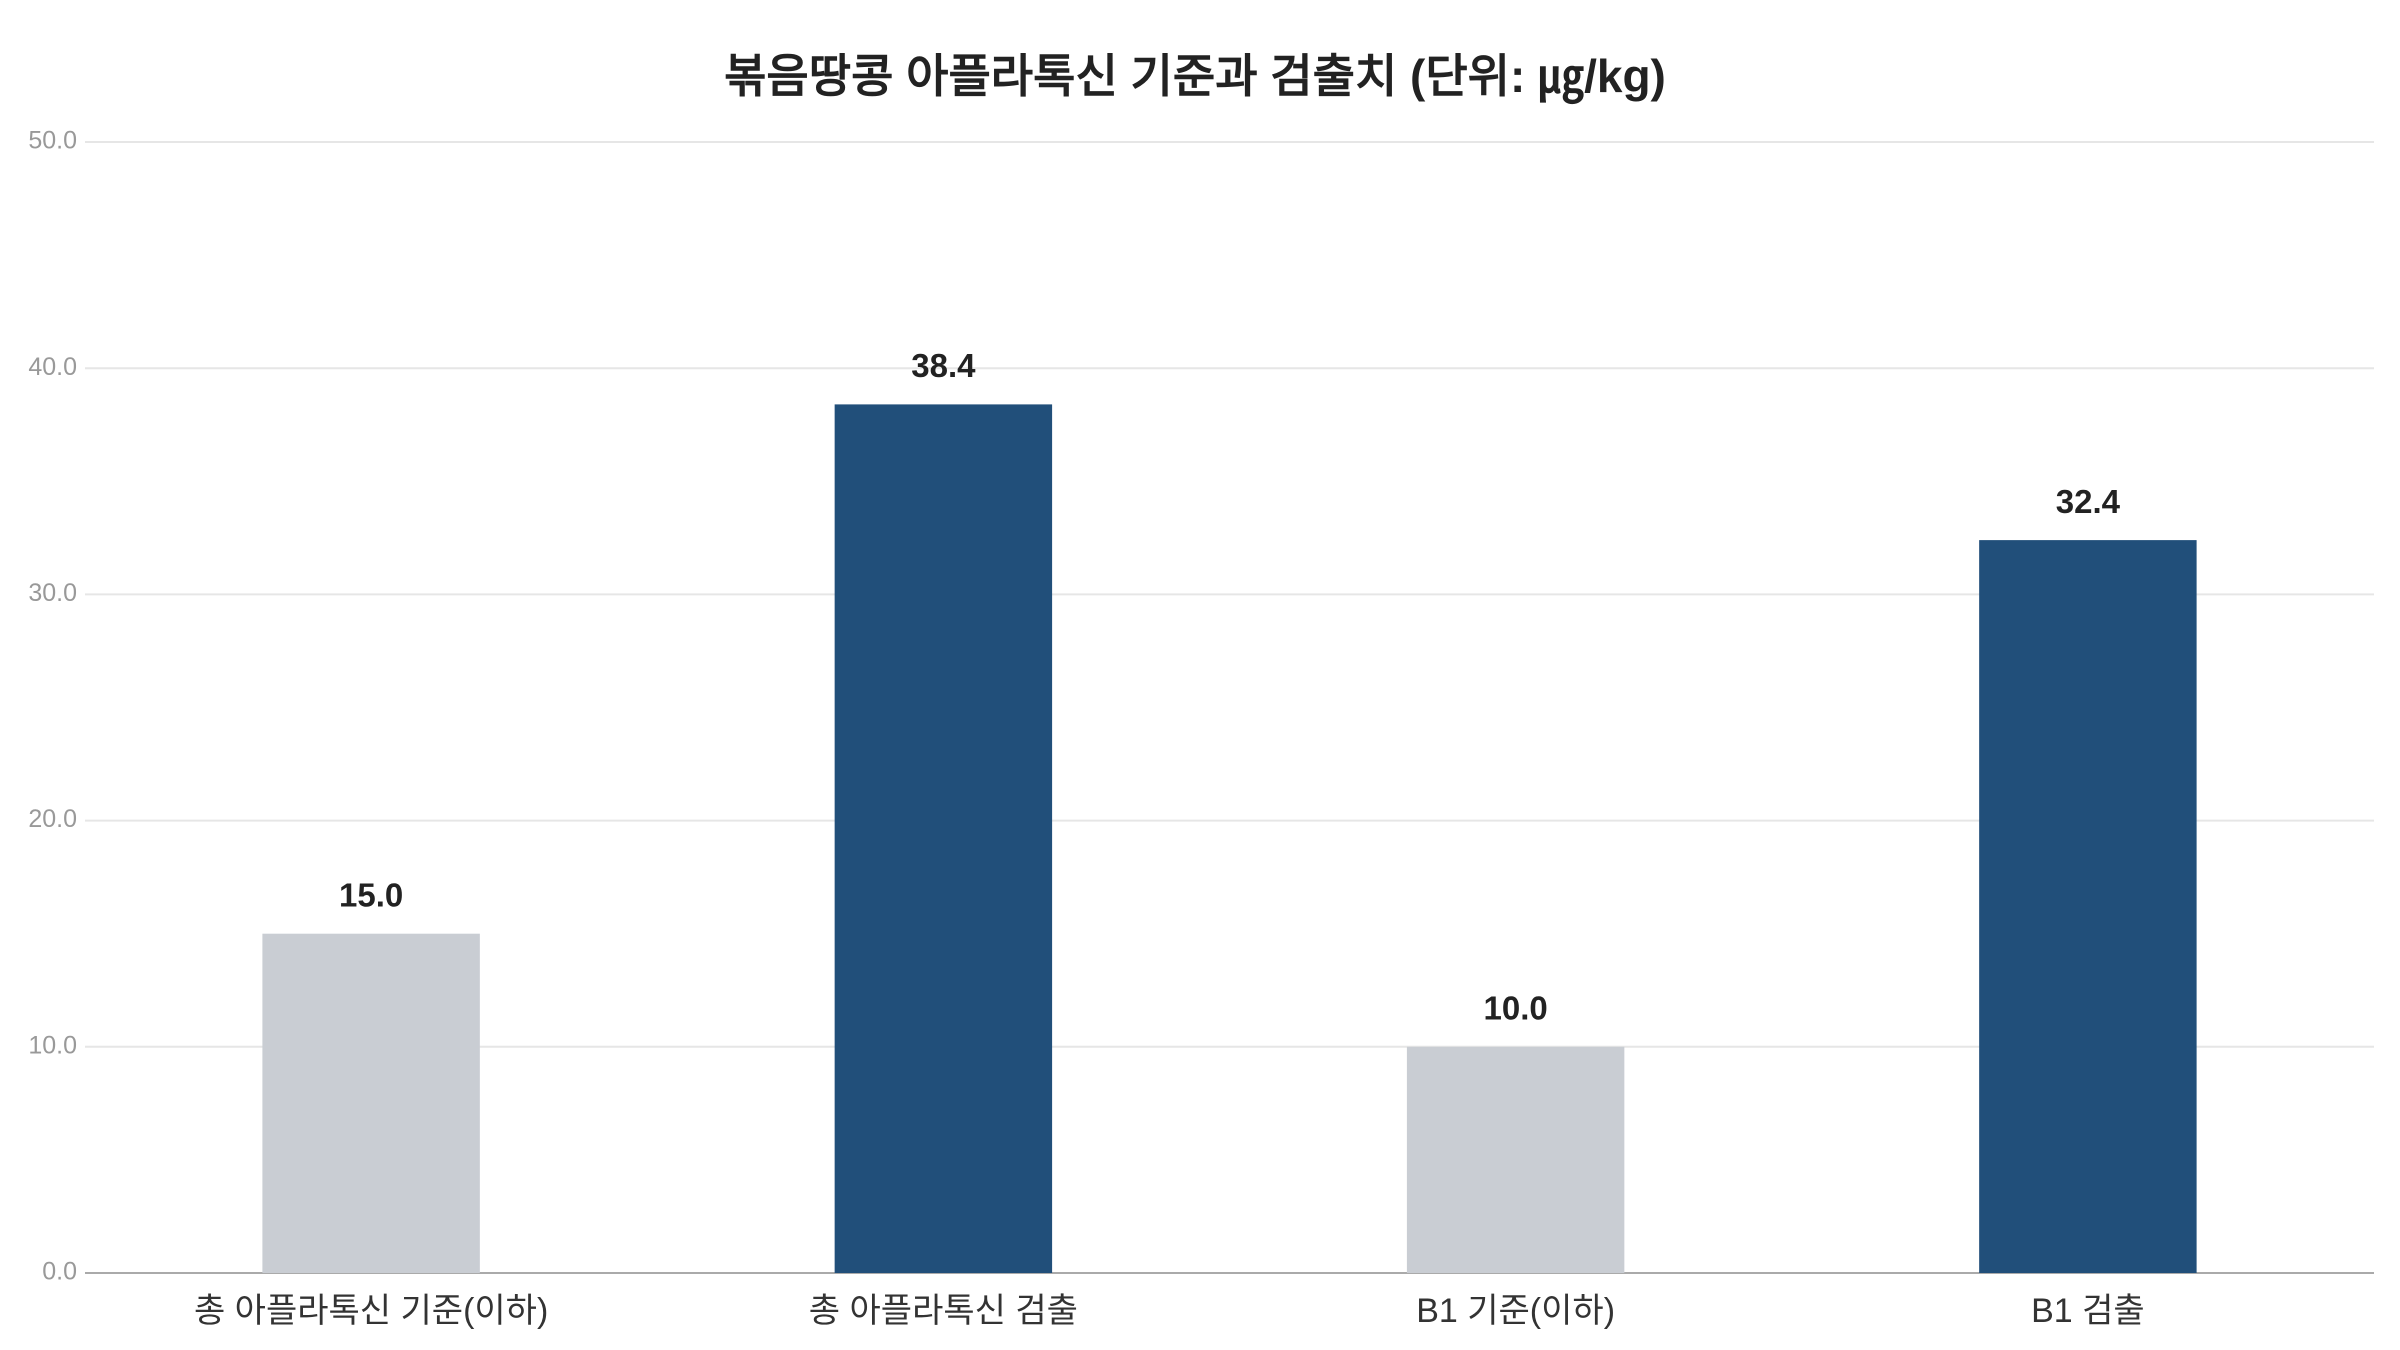 The width and height of the screenshot is (2400, 1350). What do you see at coordinates (1195, 77) in the screenshot?
I see `chart-title: 볶음땅콩 아플라톡신 기준과 검출치 (단위: ㎍/kg)` at bounding box center [1195, 77].